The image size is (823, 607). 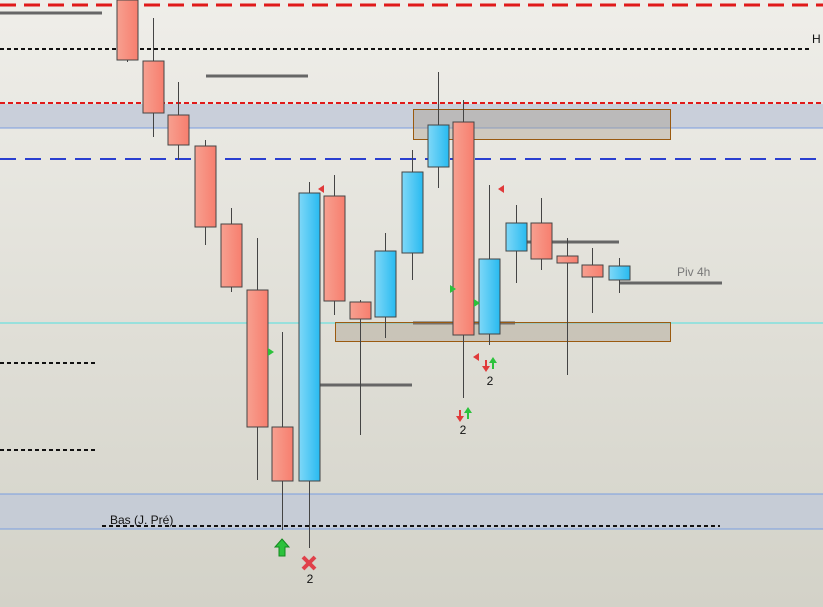 What do you see at coordinates (309, 563) in the screenshot?
I see `exit-signal` at bounding box center [309, 563].